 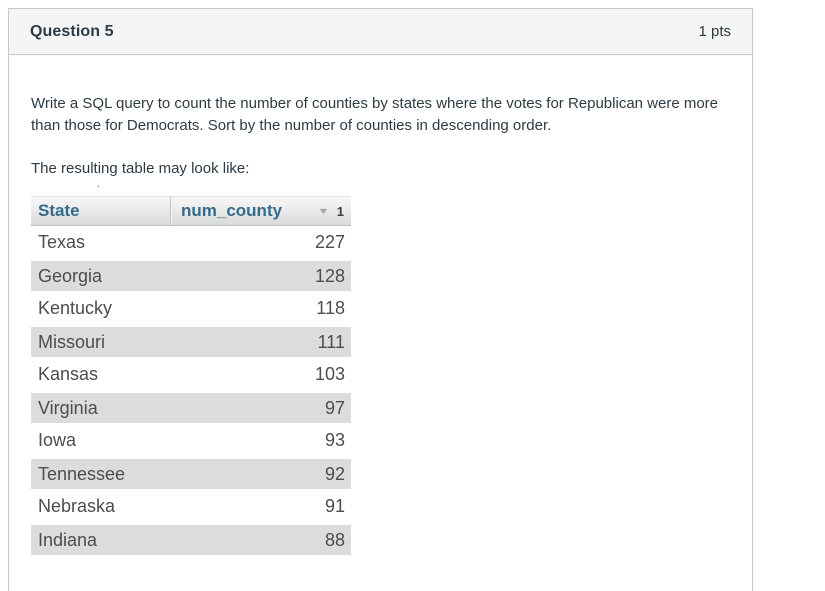 What do you see at coordinates (334, 440) in the screenshot?
I see `cell-num-county: 93` at bounding box center [334, 440].